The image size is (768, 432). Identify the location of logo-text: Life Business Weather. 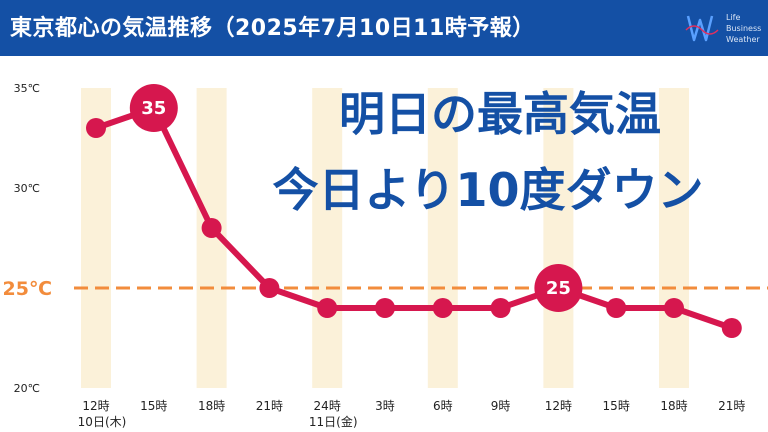
(743, 28).